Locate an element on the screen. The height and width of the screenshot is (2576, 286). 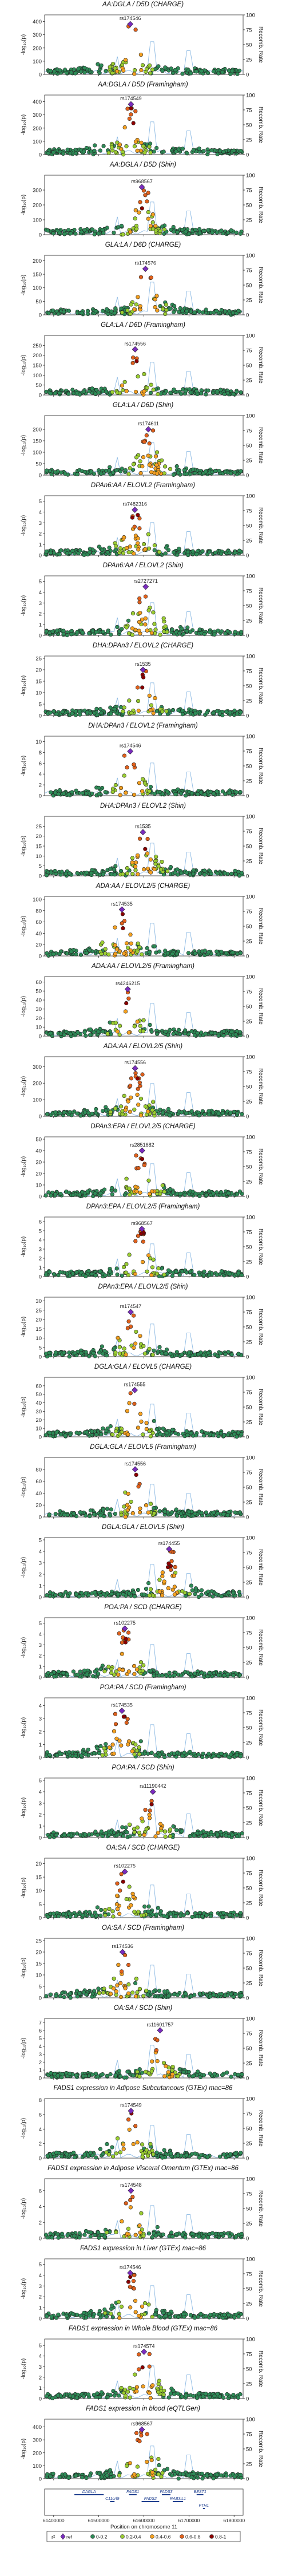
panel-title: DPAn6:AA / ELOVL2 (Framingham) is located at coordinates (143, 485).